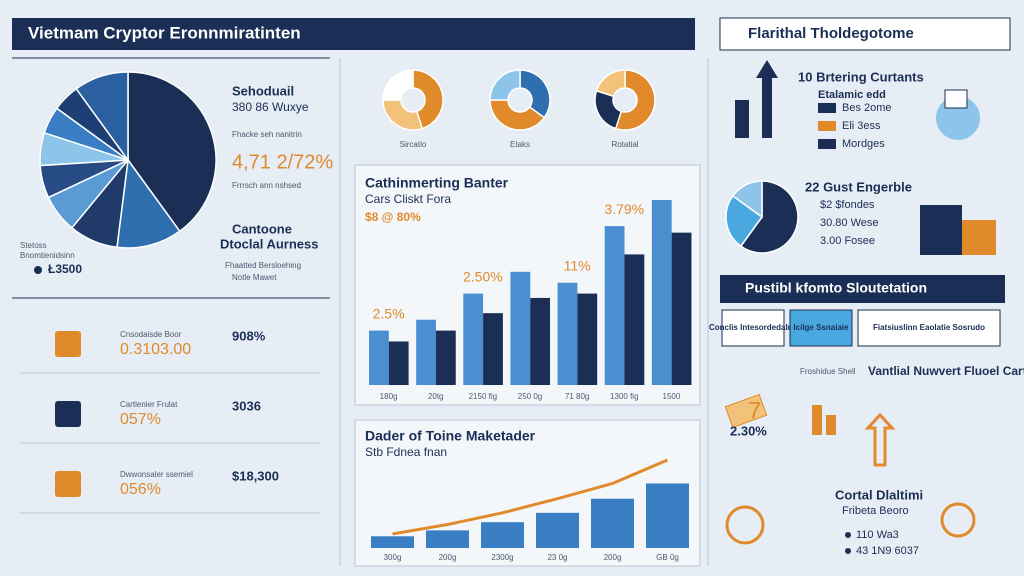 The width and height of the screenshot is (1024, 576). Describe the element at coordinates (483, 276) in the screenshot. I see `annotation: 2.50%` at that location.